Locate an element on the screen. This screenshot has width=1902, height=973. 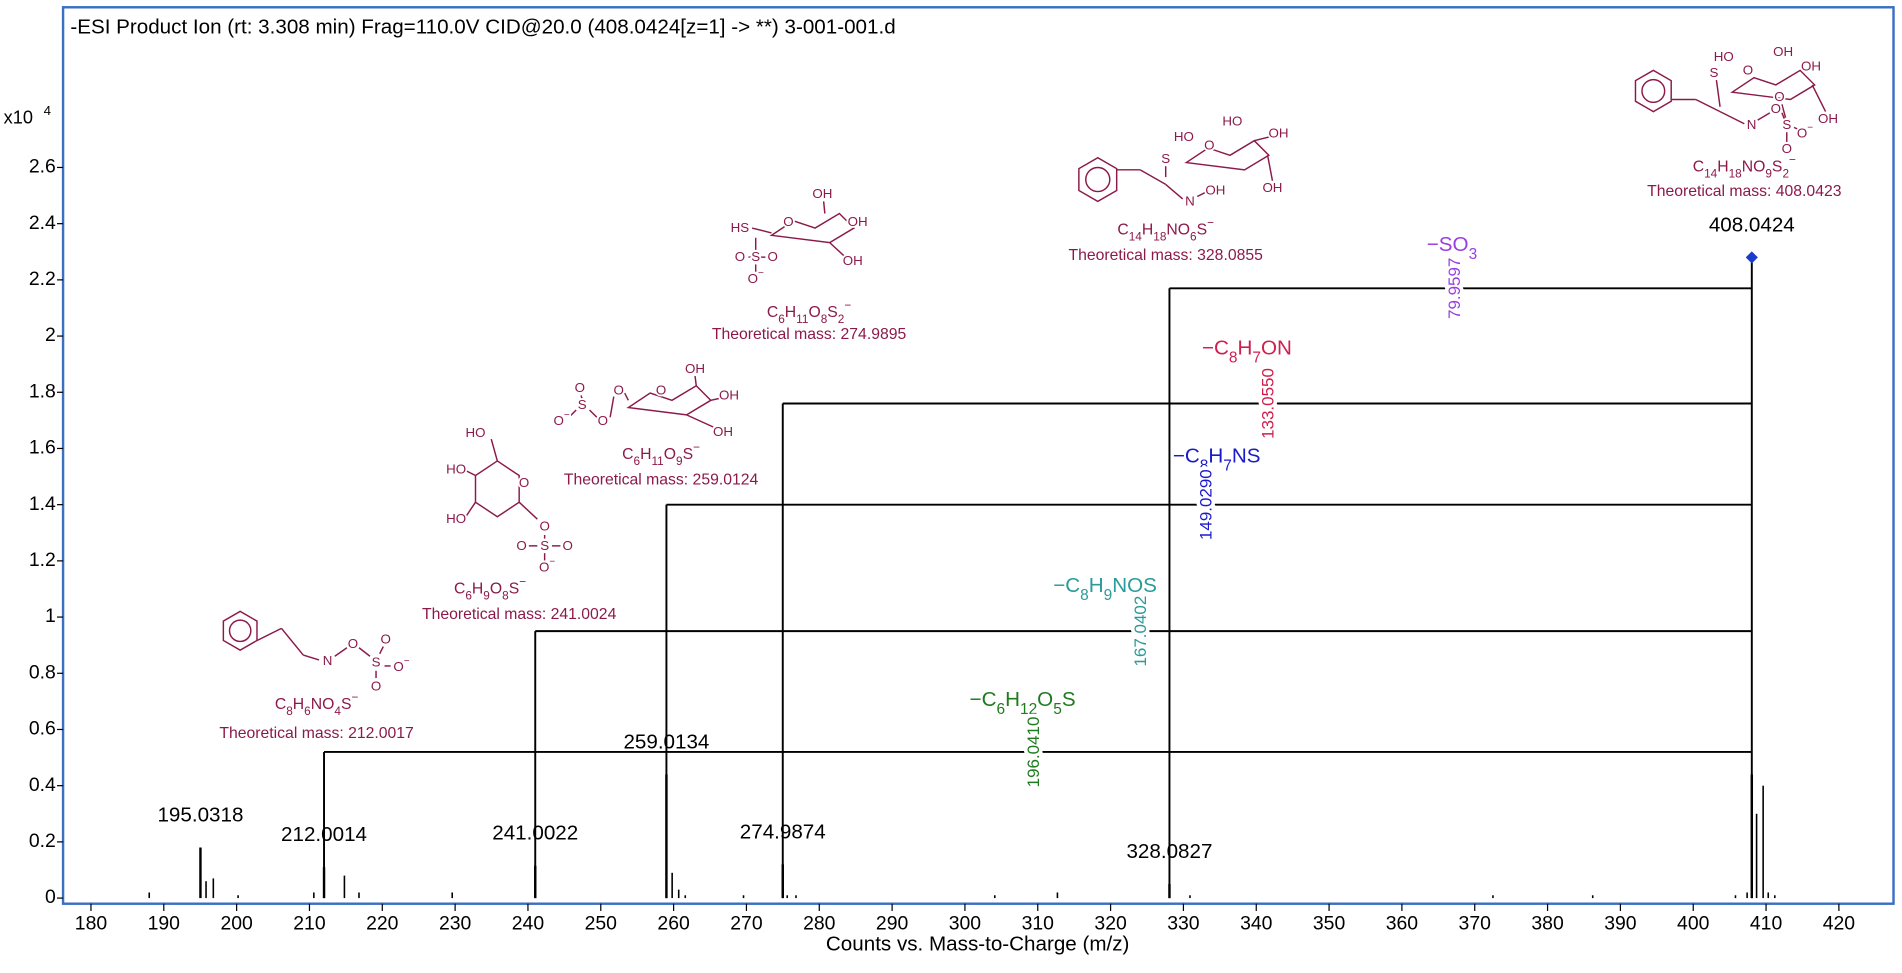
structure-formula: C14H18NO6S− is located at coordinates (1165, 230).